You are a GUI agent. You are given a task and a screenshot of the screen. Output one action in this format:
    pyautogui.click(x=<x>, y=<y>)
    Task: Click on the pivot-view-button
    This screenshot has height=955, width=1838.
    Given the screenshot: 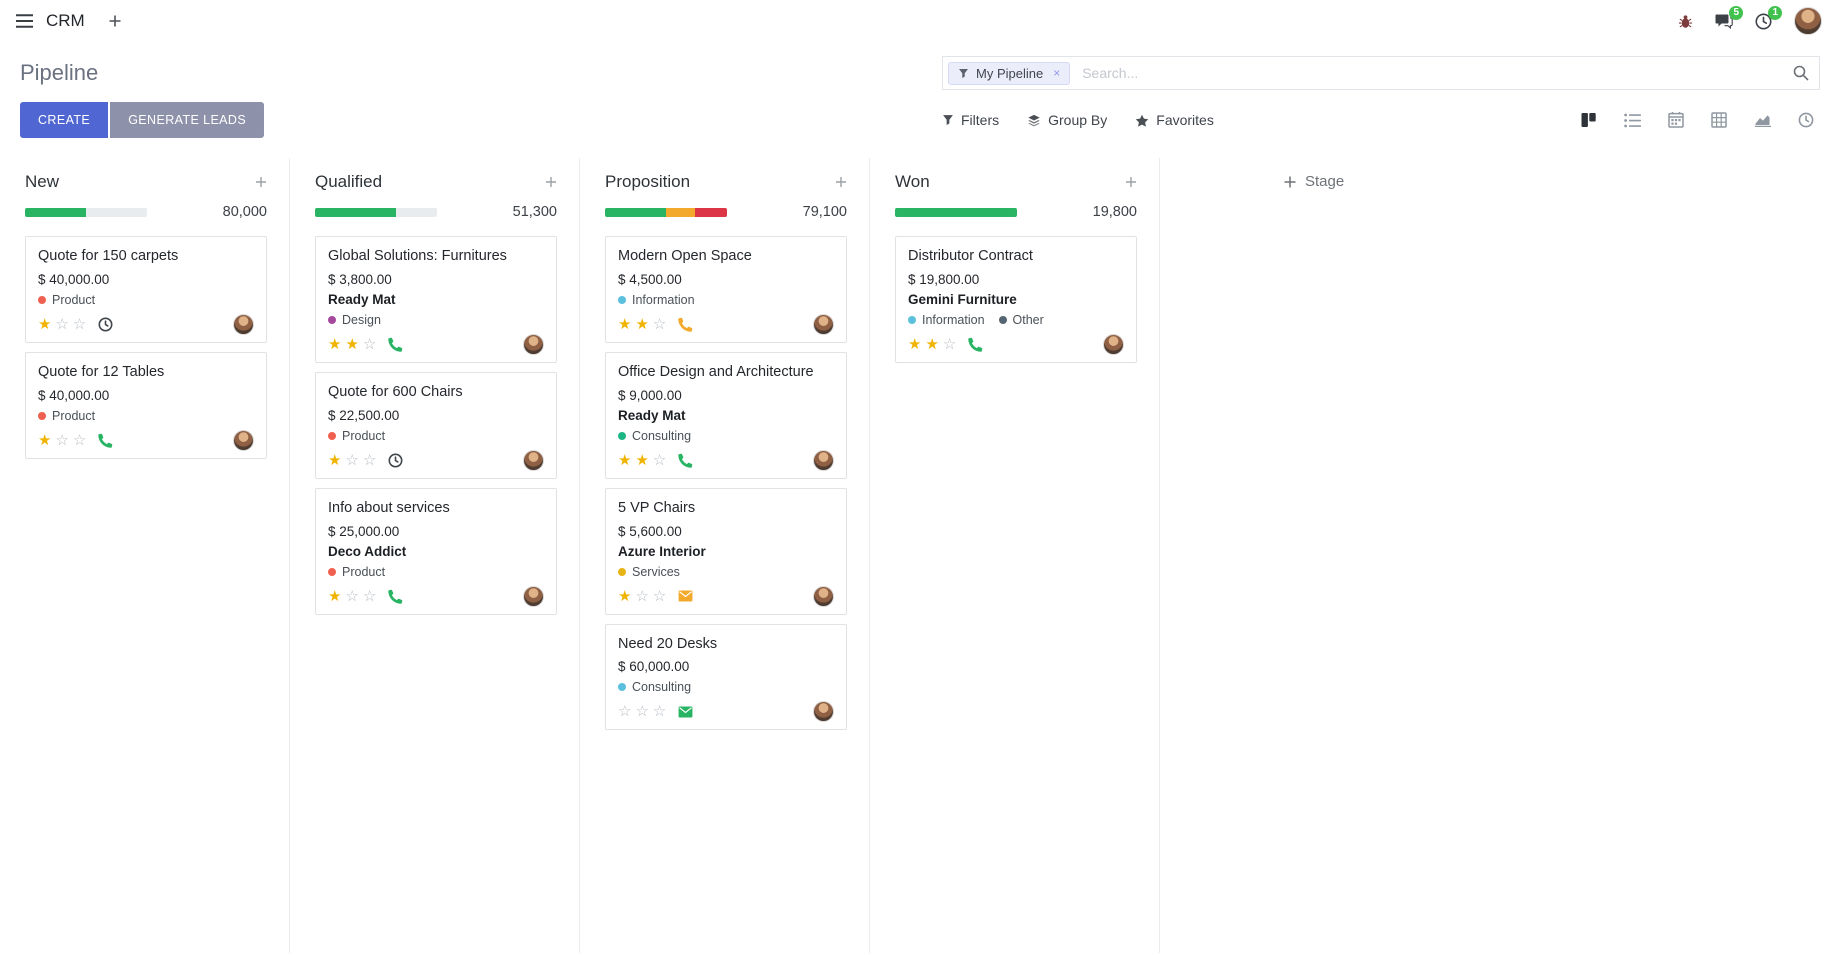 What is the action you would take?
    pyautogui.click(x=1719, y=120)
    